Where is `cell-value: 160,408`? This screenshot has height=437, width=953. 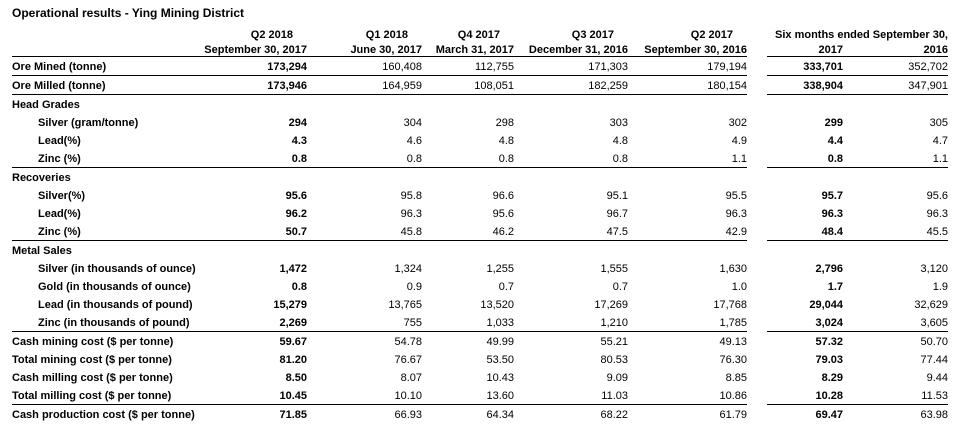
cell-value: 160,408 is located at coordinates (364, 66).